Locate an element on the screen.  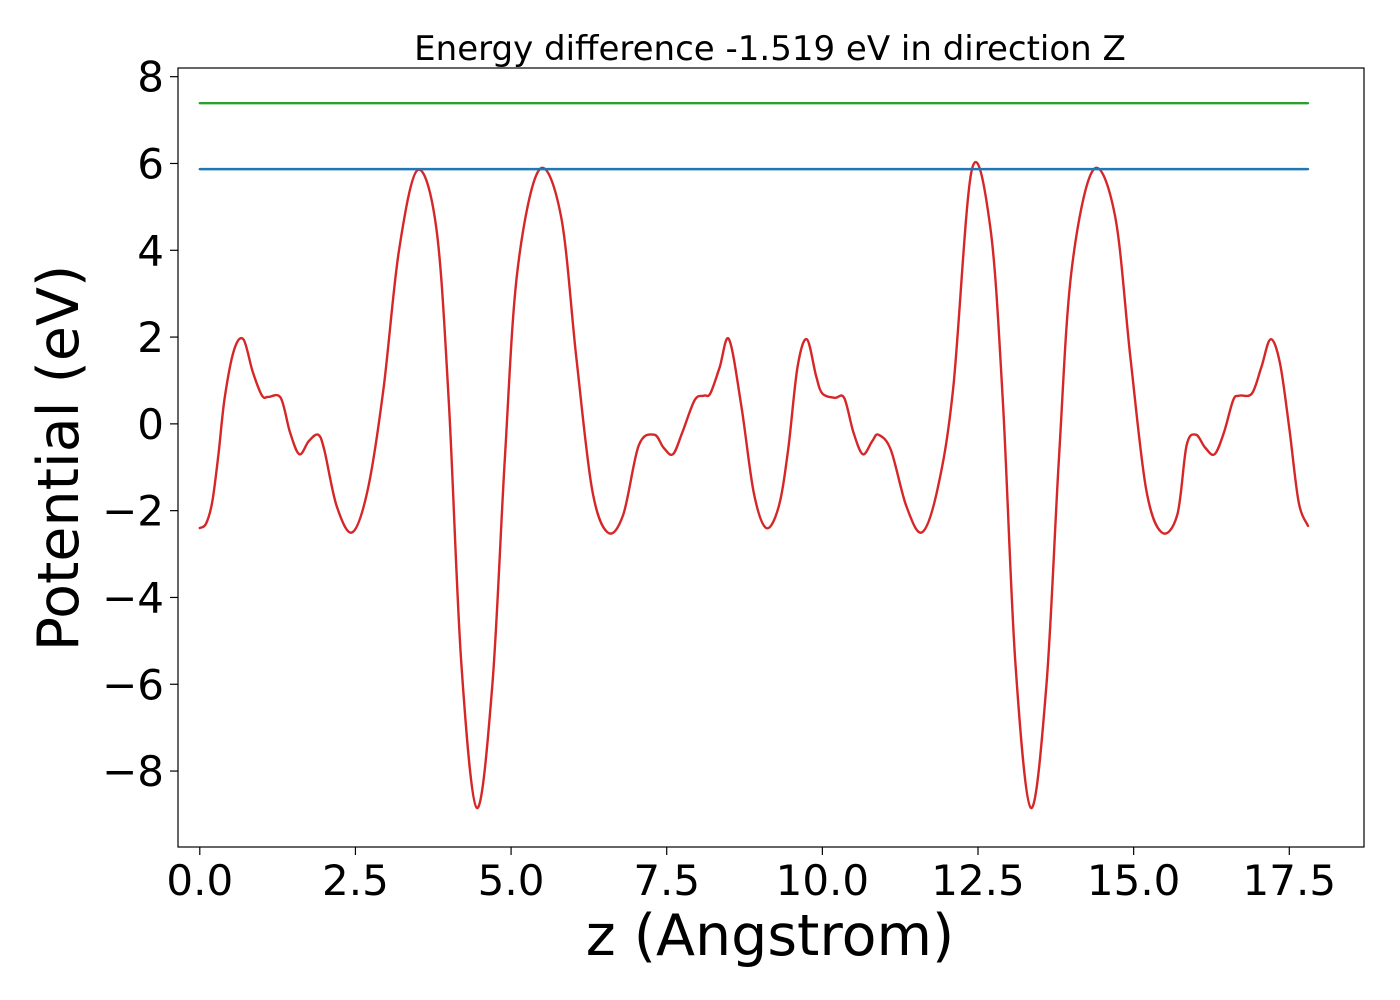
y-tick-label: 6 is located at coordinates (150, 163).